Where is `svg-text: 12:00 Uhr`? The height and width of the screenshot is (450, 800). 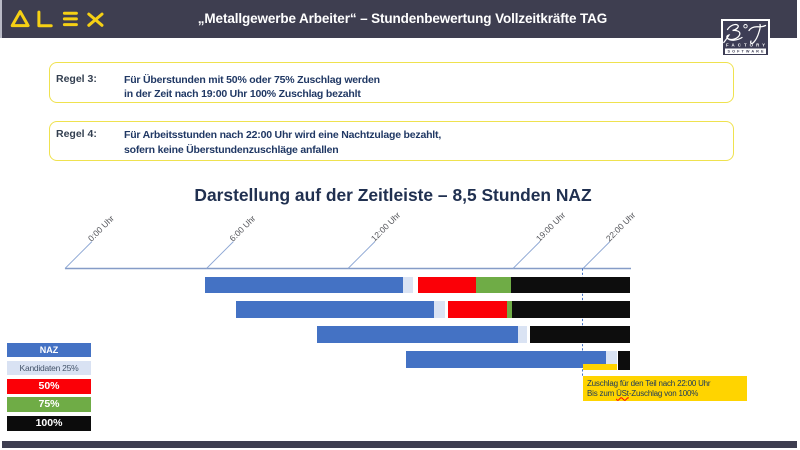 svg-text: 12:00 Uhr is located at coordinates (386, 227).